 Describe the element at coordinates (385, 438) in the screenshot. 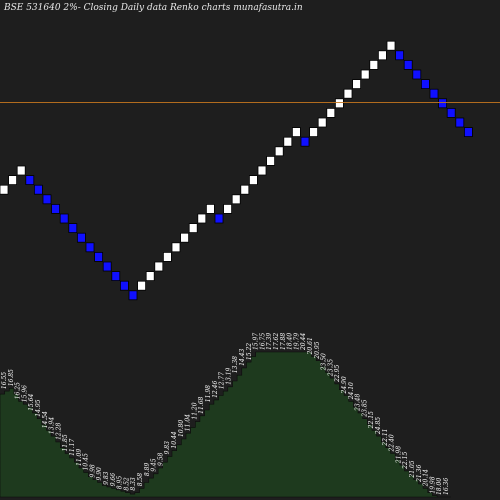

I see `value-label: 22.11` at that location.